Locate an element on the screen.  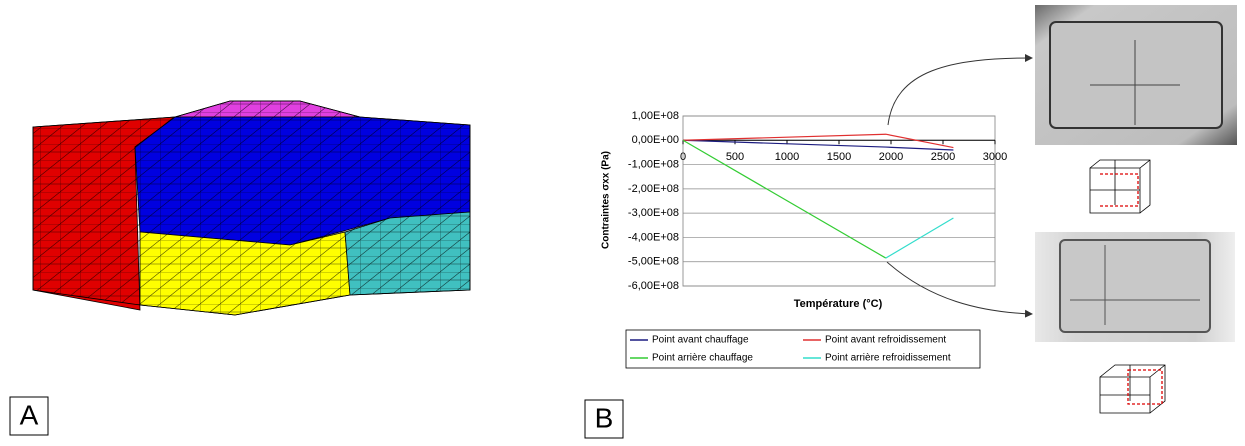
x-tick-label: 2500 is located at coordinates (943, 157).